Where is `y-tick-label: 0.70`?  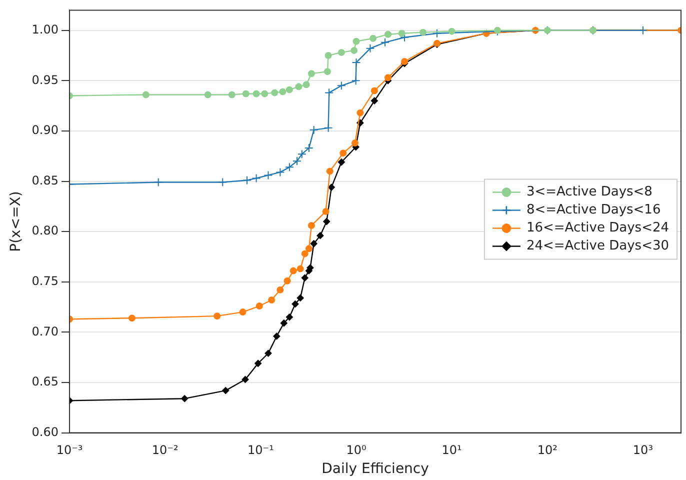 y-tick-label: 0.70 is located at coordinates (45, 331).